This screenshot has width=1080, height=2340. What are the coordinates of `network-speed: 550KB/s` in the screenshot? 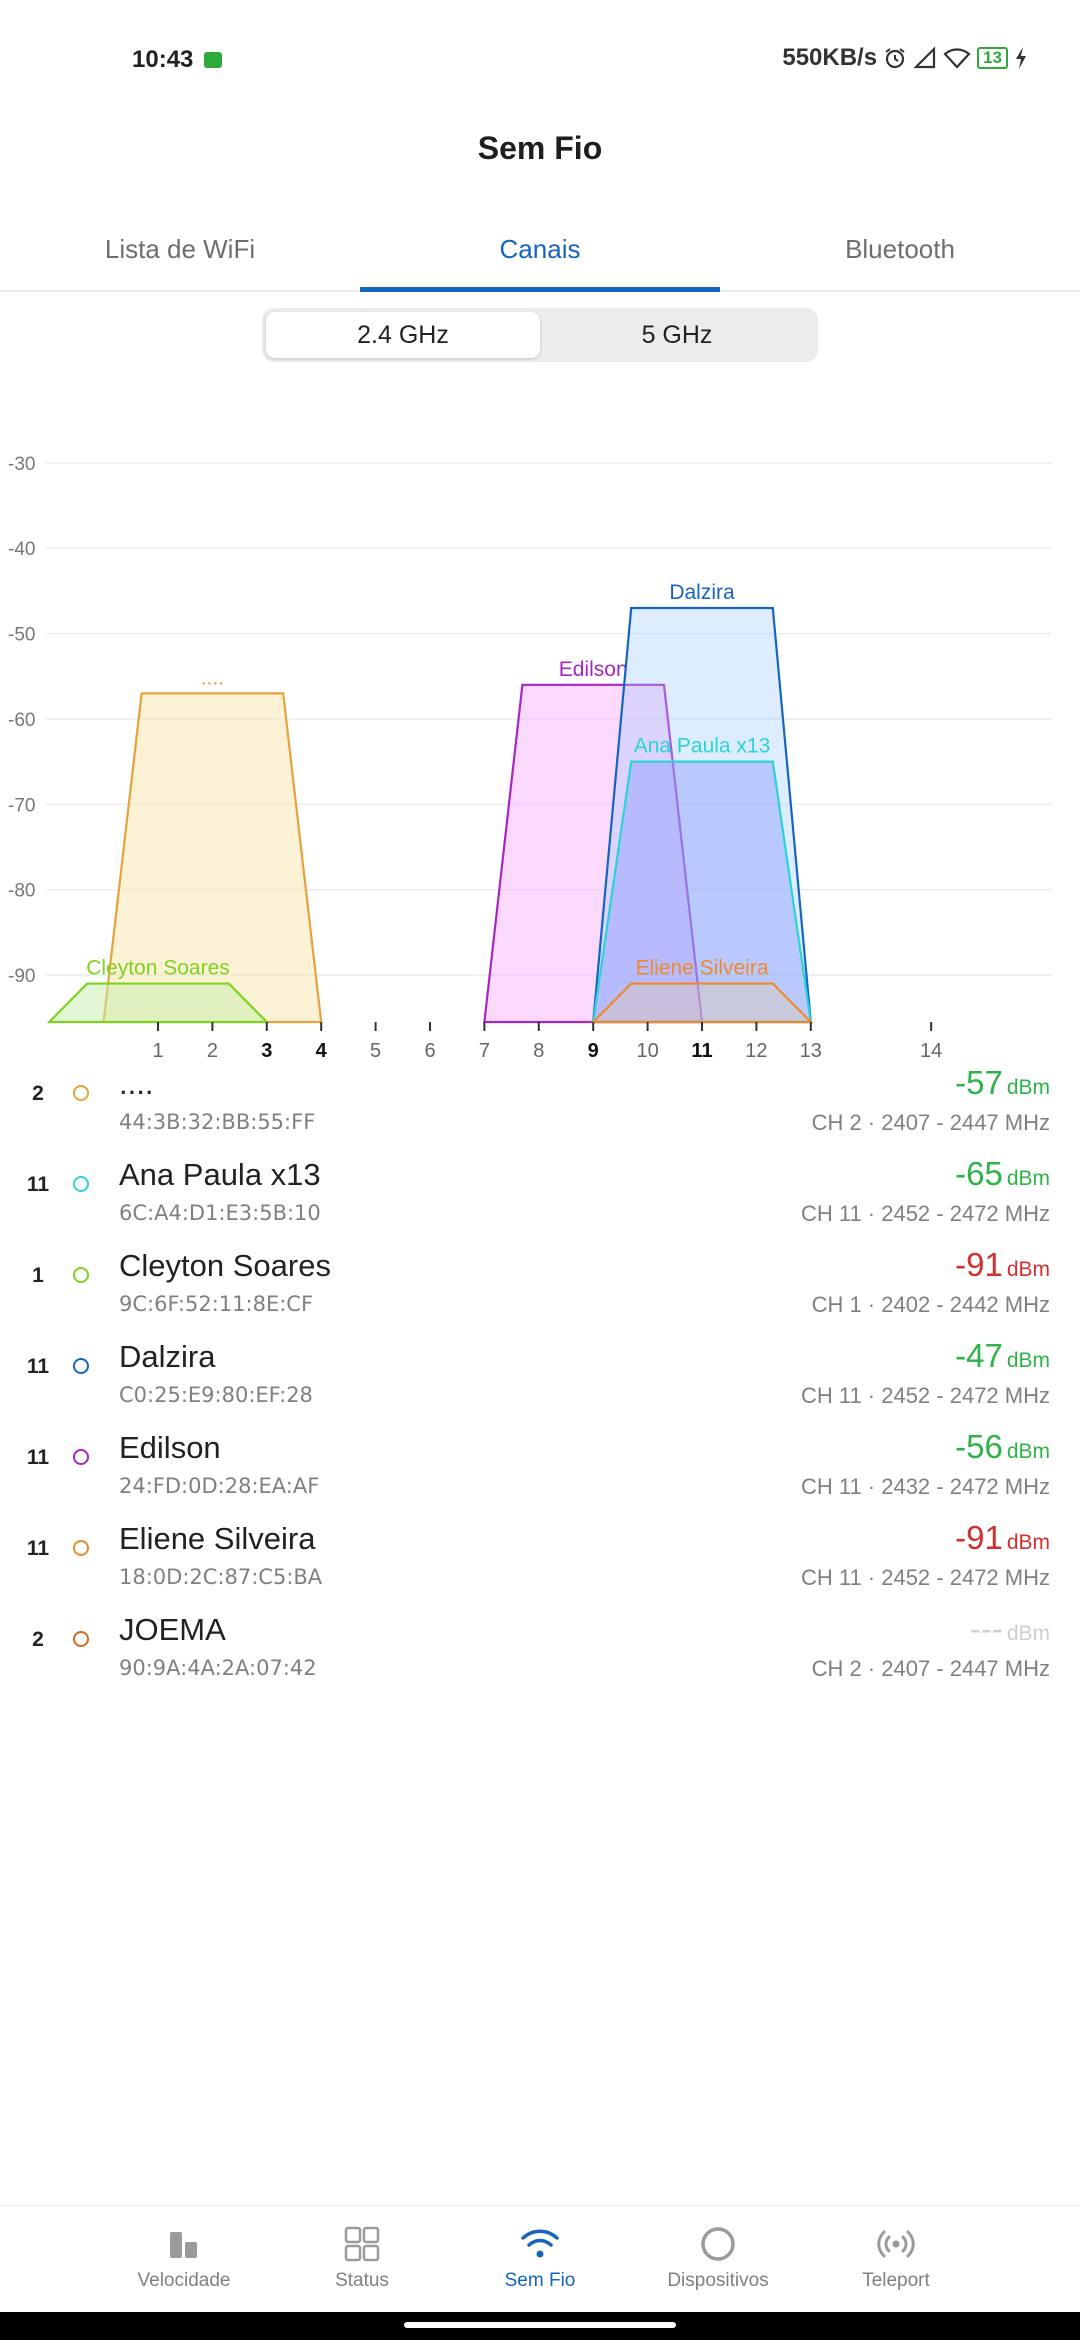 It's located at (830, 57).